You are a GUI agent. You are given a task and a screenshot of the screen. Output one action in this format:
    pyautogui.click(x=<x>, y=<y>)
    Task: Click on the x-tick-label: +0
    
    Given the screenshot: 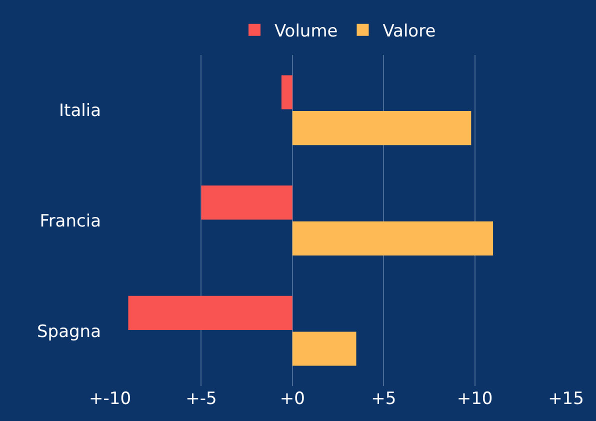 What is the action you would take?
    pyautogui.click(x=292, y=399)
    